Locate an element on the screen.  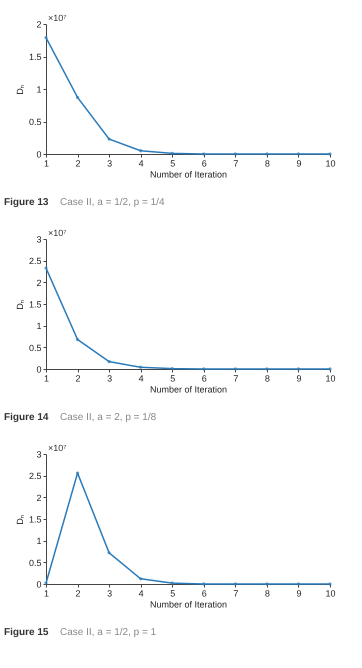
caption: Figure 14 is located at coordinates (26, 417).